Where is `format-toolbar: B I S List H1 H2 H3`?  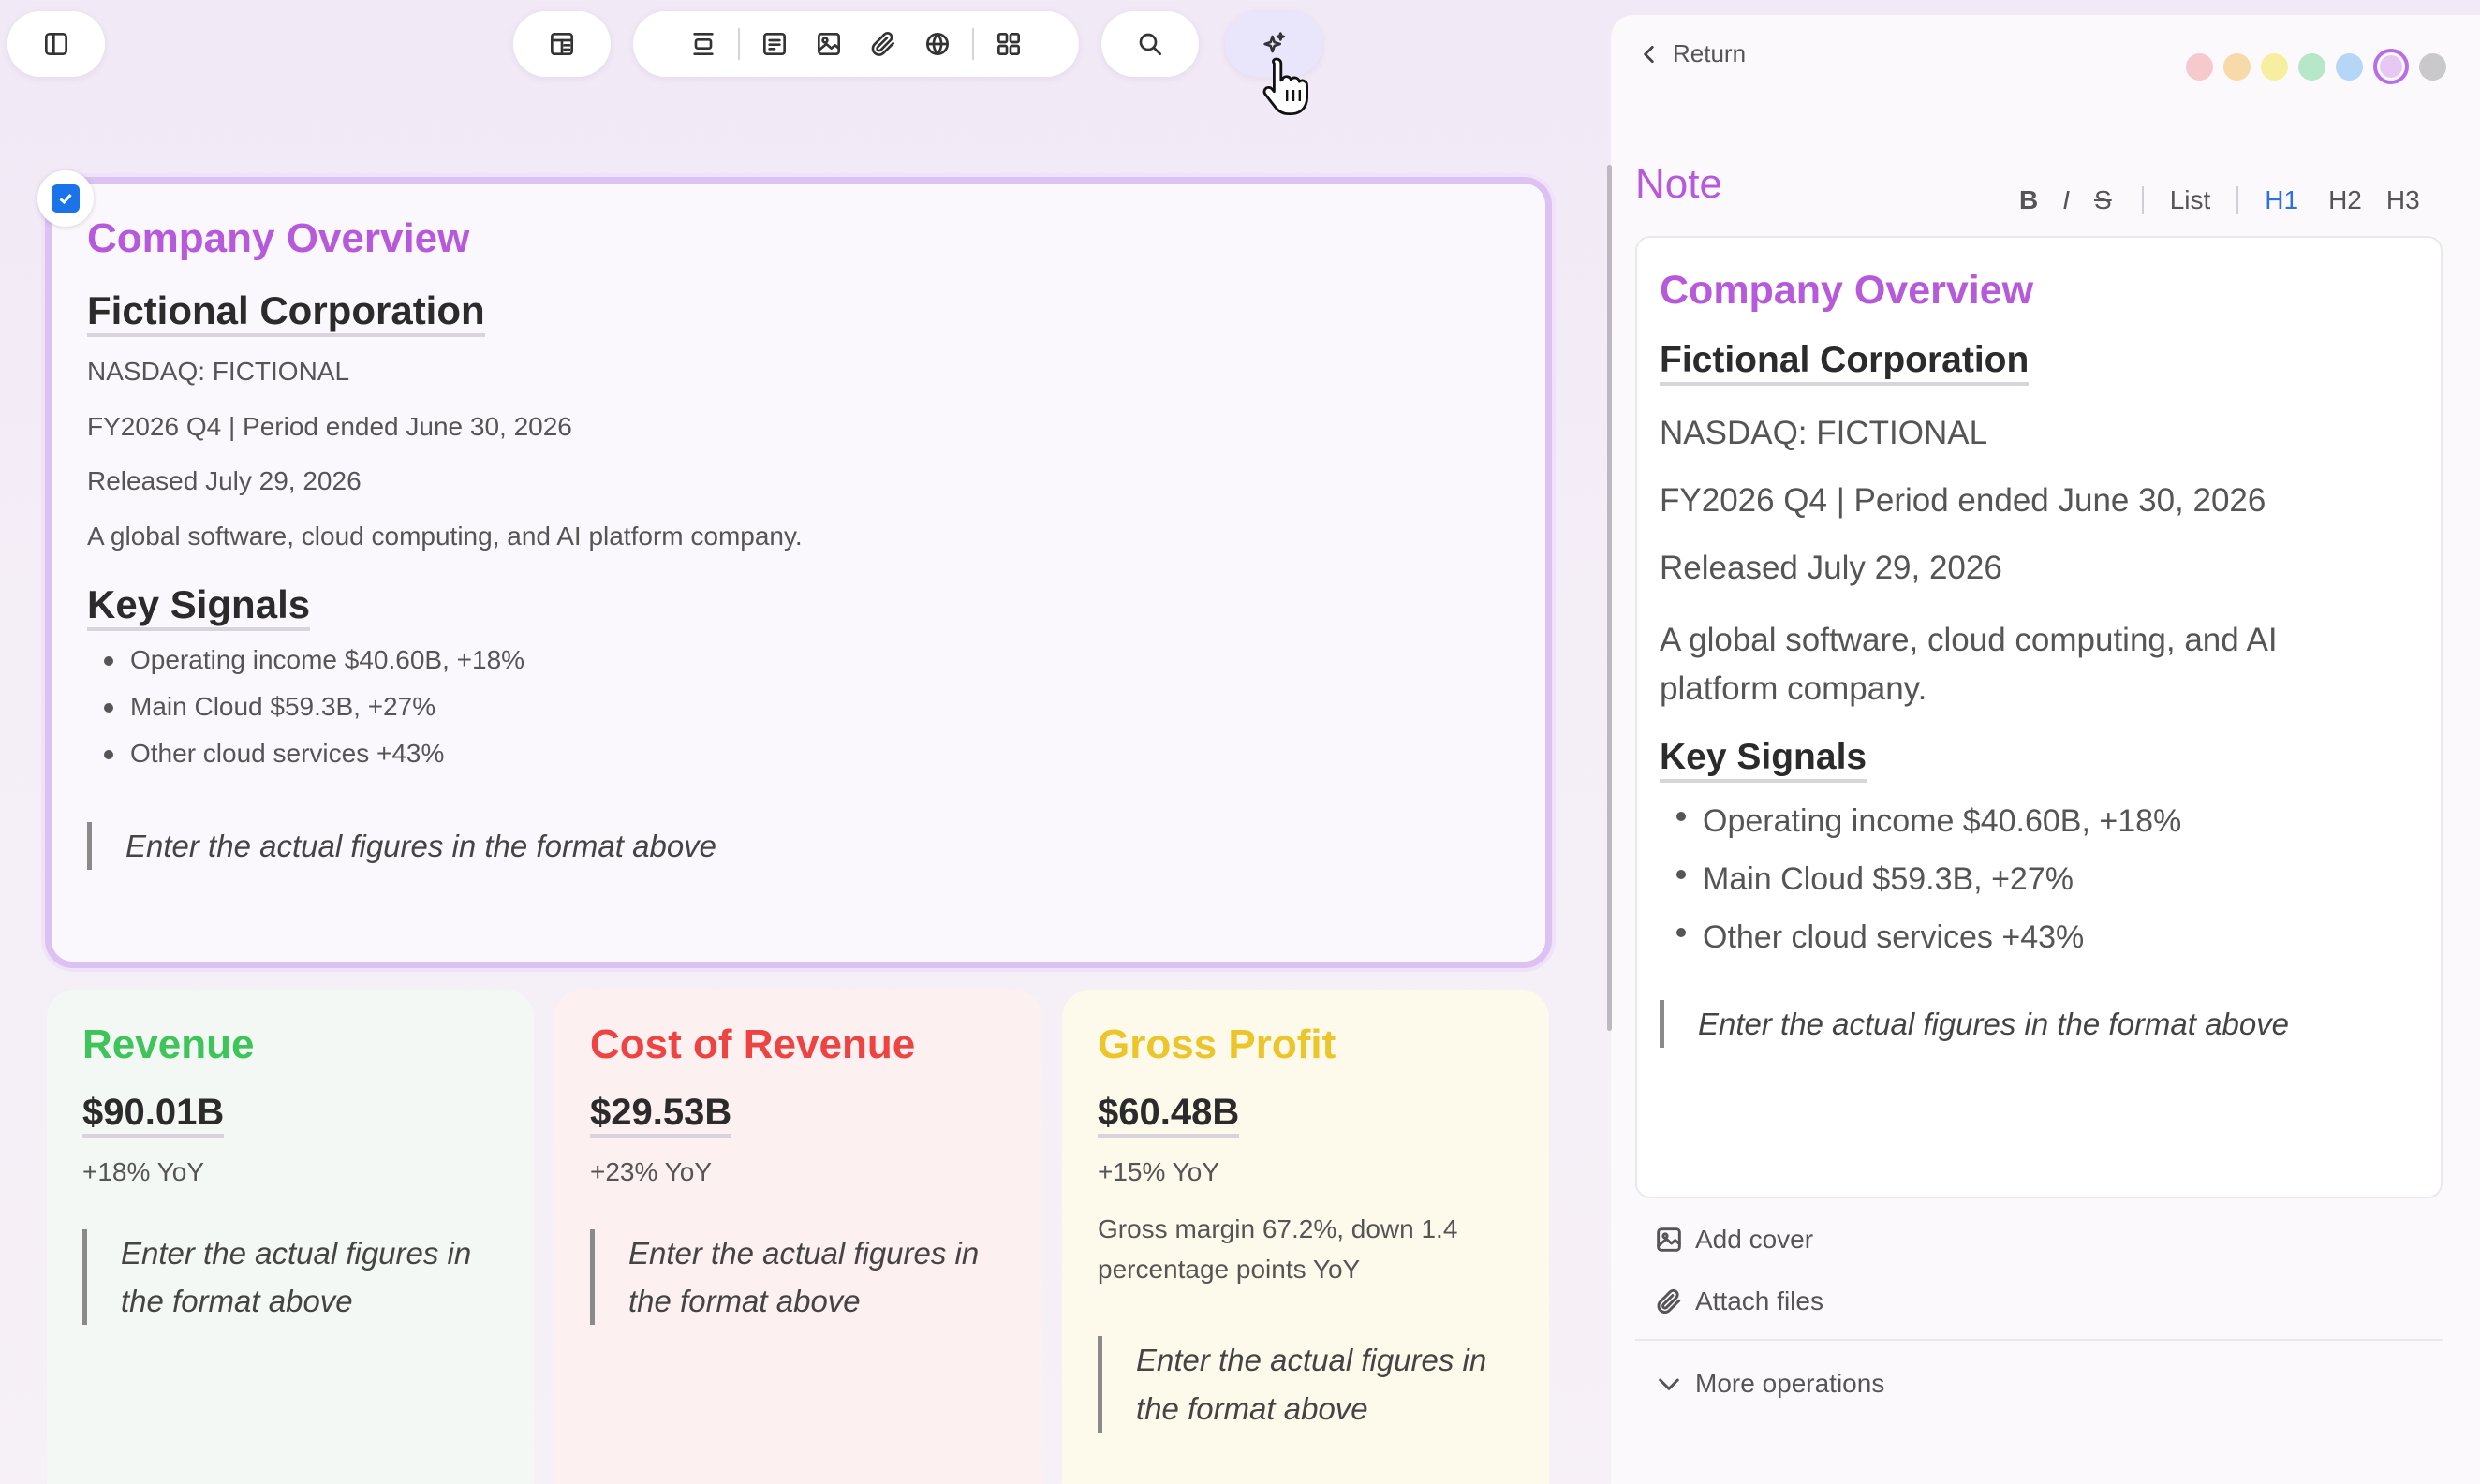
format-toolbar: B I S List H1 H2 H3 is located at coordinates (2215, 200).